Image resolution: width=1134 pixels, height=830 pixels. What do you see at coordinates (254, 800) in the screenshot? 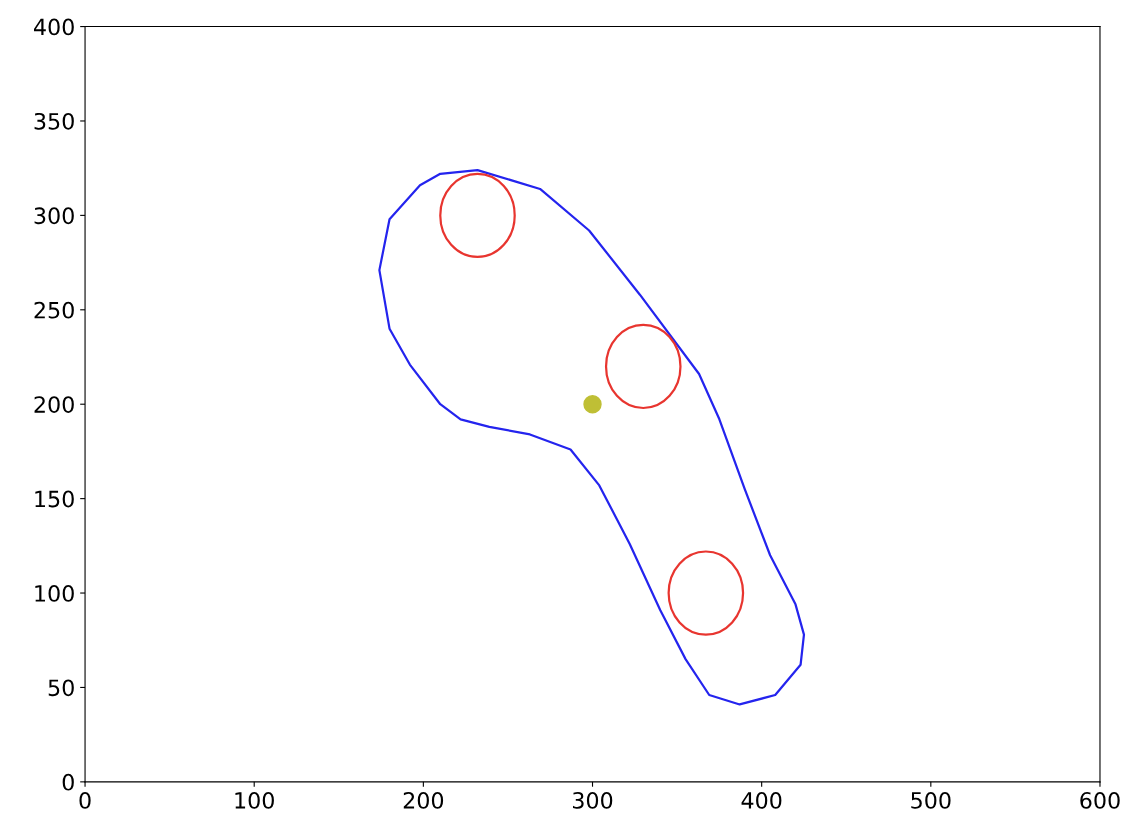
I see `x-tick-label: 100` at bounding box center [254, 800].